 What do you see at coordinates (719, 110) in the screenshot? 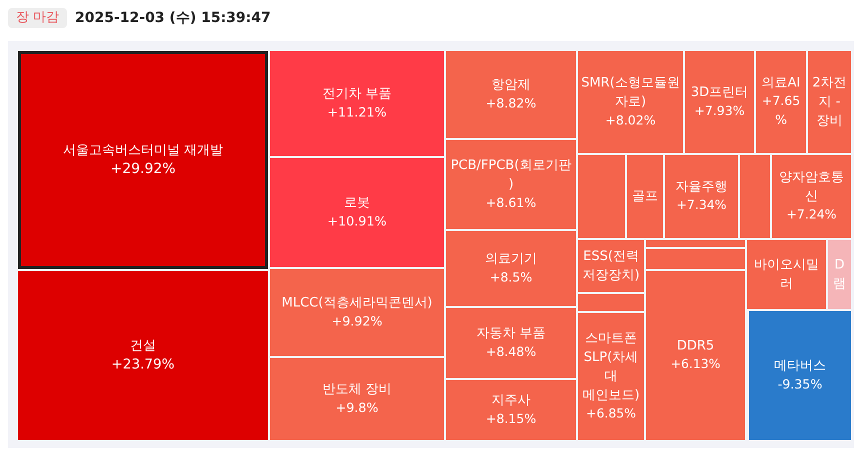
I see `data-label: +7.93%` at bounding box center [719, 110].